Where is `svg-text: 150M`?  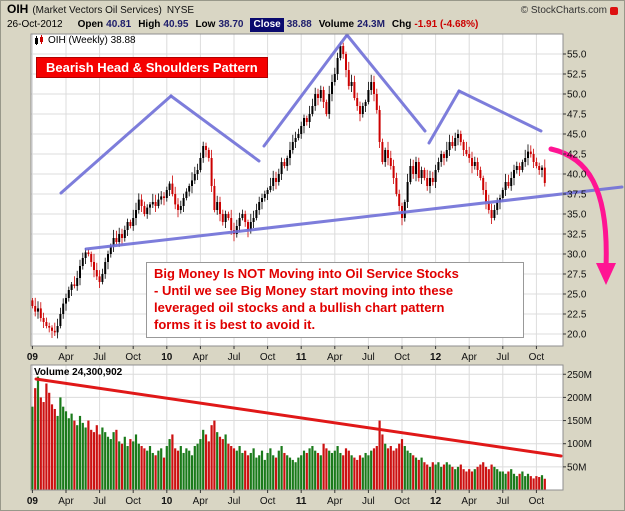
svg-text: 150M is located at coordinates (579, 421).